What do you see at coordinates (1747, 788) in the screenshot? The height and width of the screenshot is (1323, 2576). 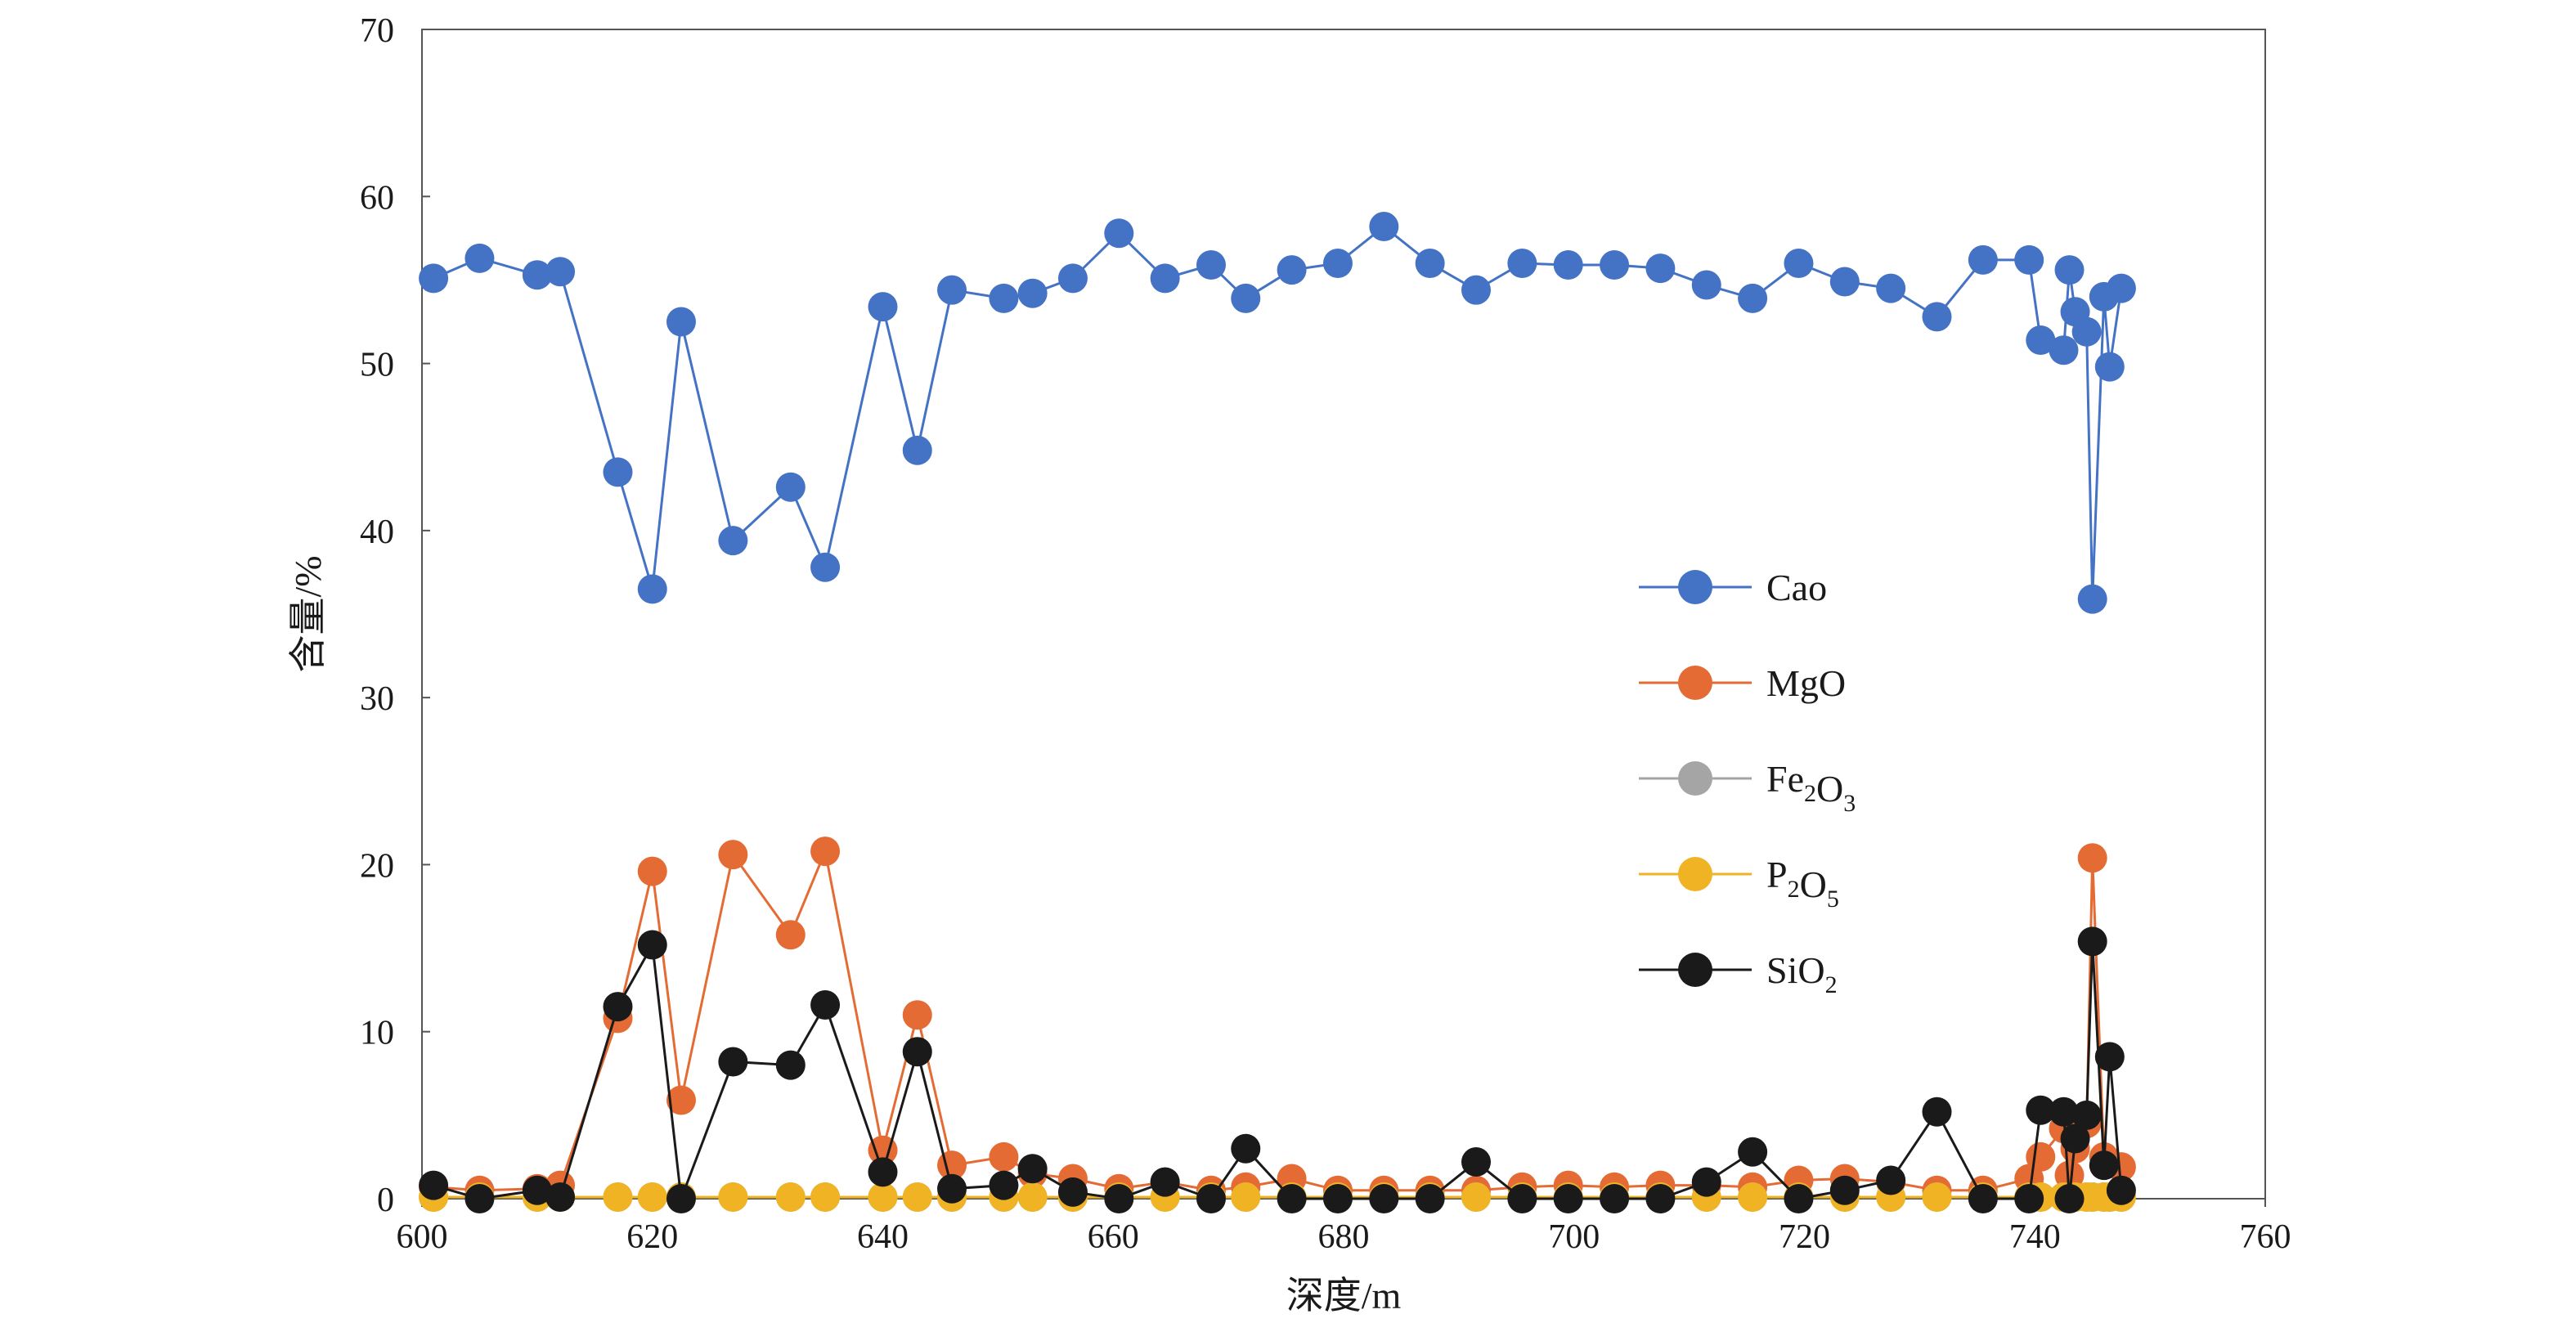 I see `legend-item-fe2o3: Fe2O3` at bounding box center [1747, 788].